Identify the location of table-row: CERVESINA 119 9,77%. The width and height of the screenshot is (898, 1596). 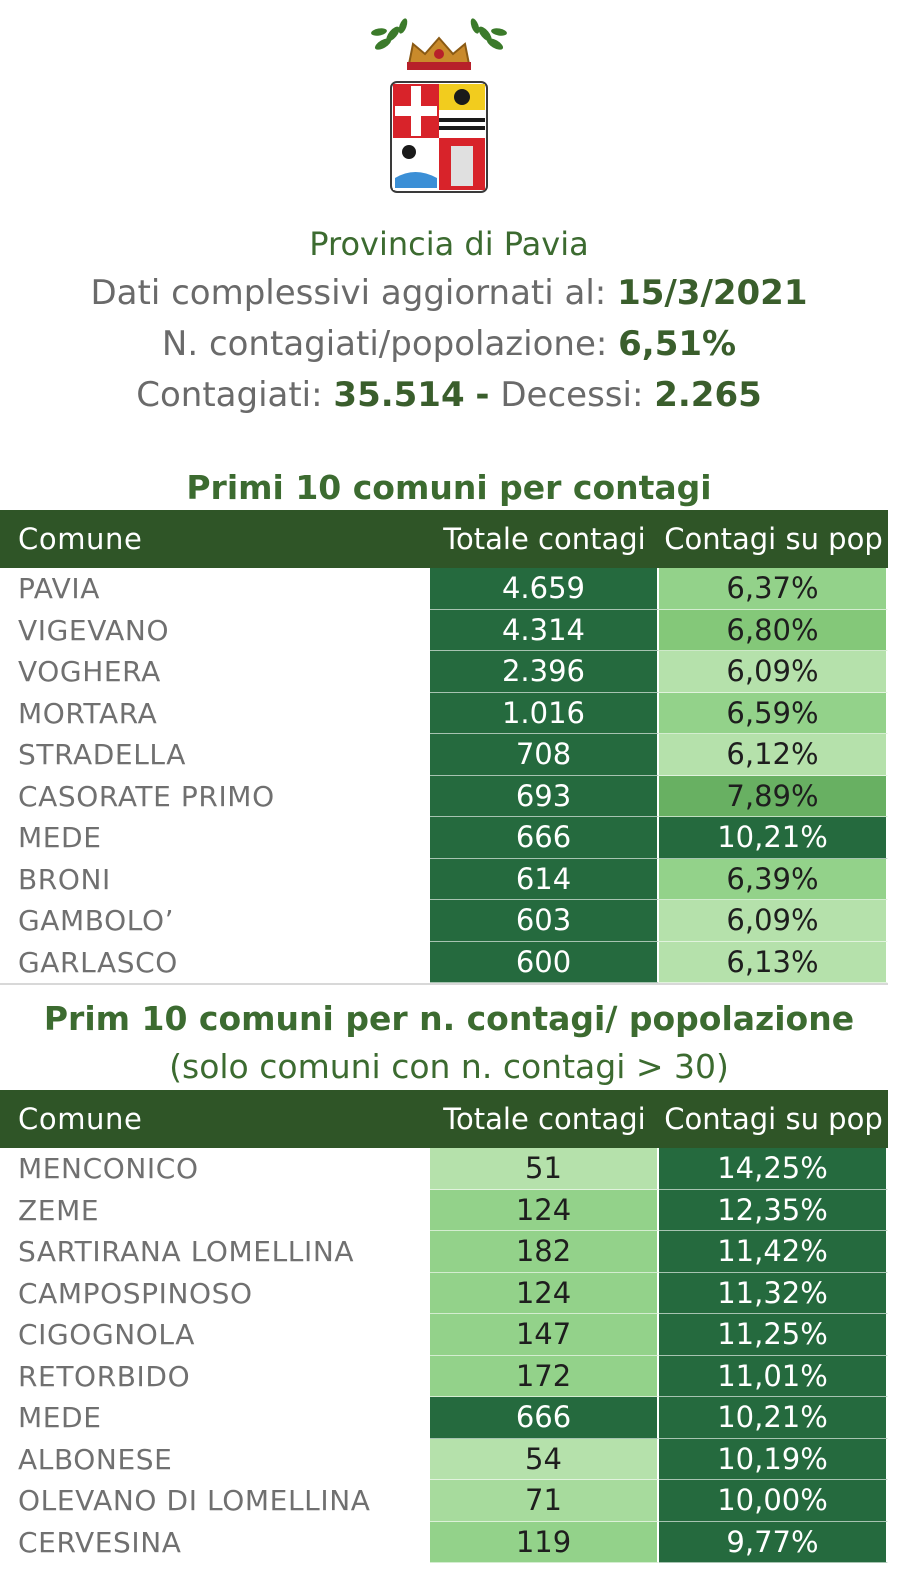
(444, 1542).